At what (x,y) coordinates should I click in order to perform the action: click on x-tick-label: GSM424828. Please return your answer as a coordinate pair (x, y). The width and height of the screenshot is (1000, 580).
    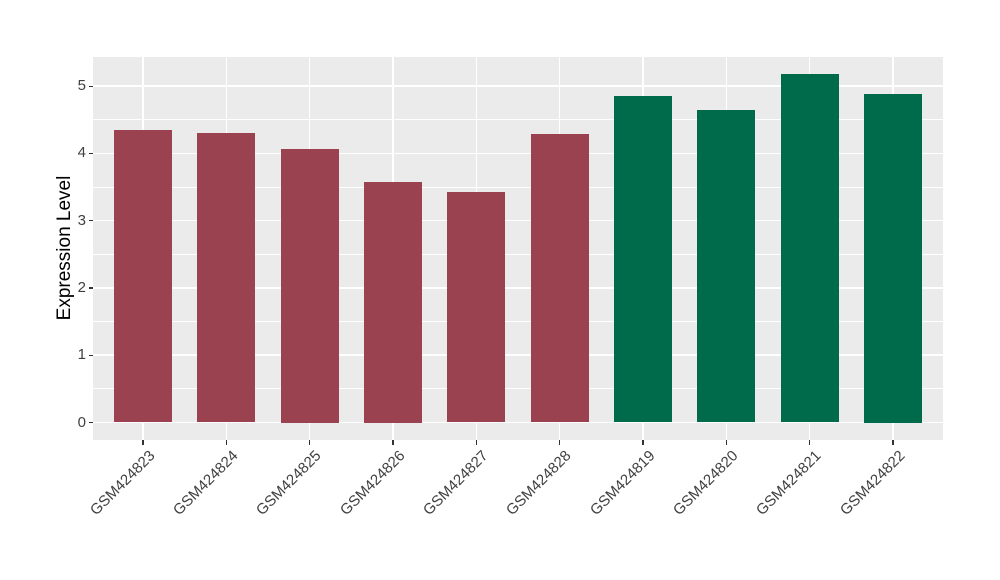
    Looking at the image, I should click on (539, 483).